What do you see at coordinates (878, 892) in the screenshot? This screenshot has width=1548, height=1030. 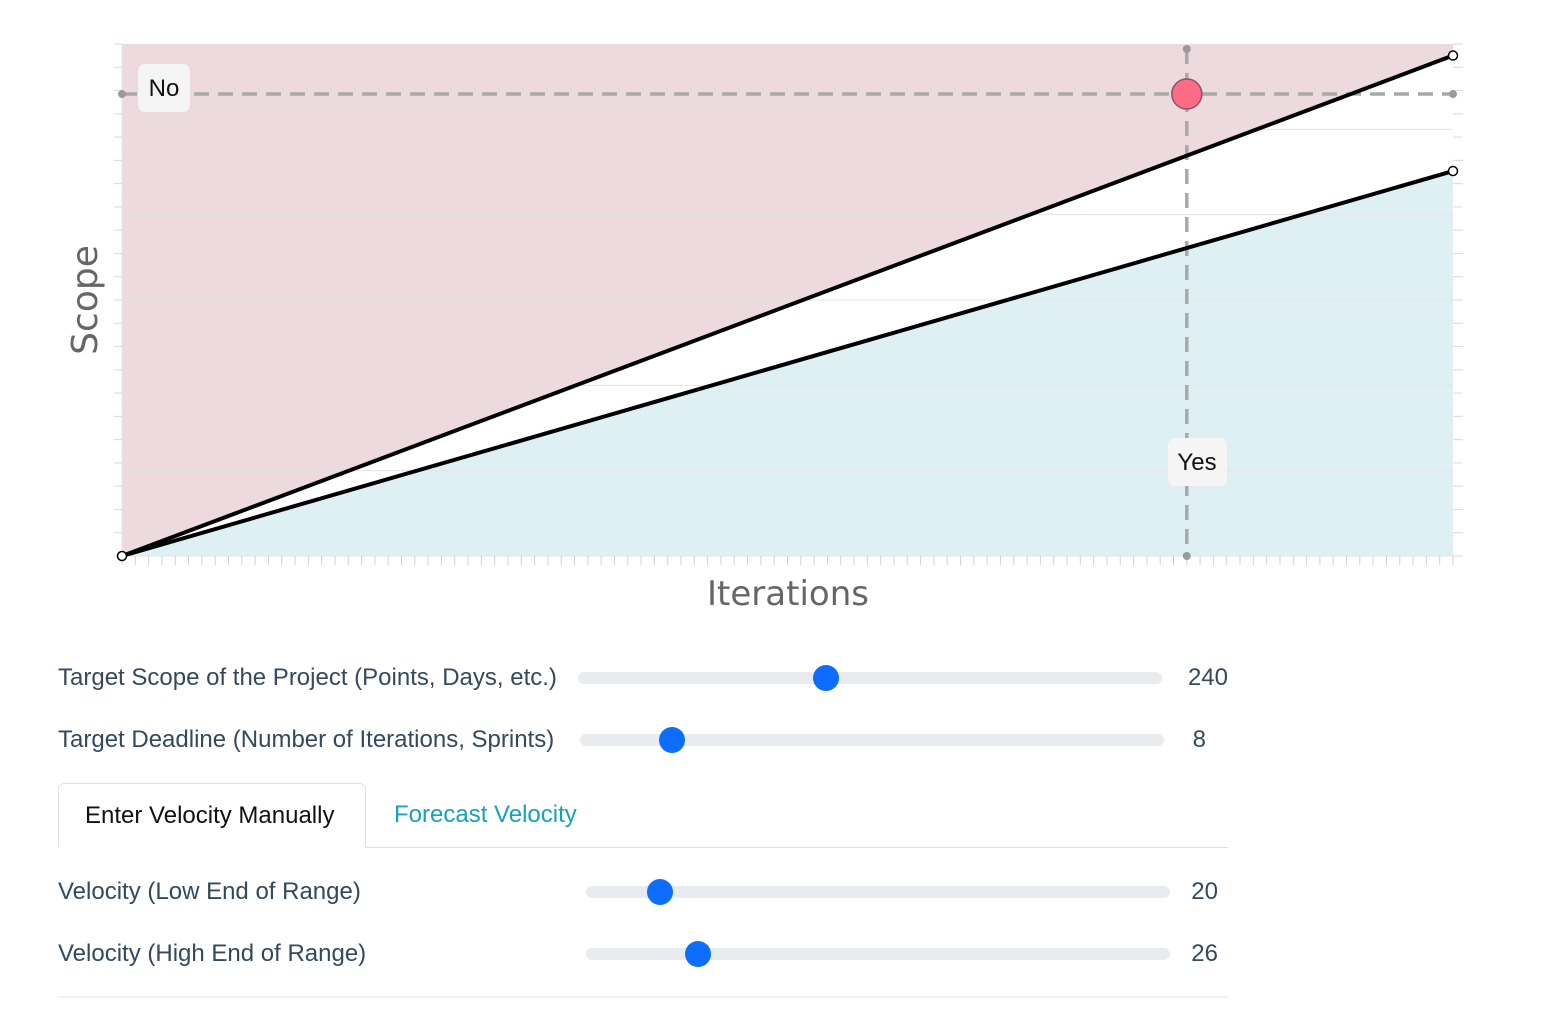 I see `velocity-low-slider` at bounding box center [878, 892].